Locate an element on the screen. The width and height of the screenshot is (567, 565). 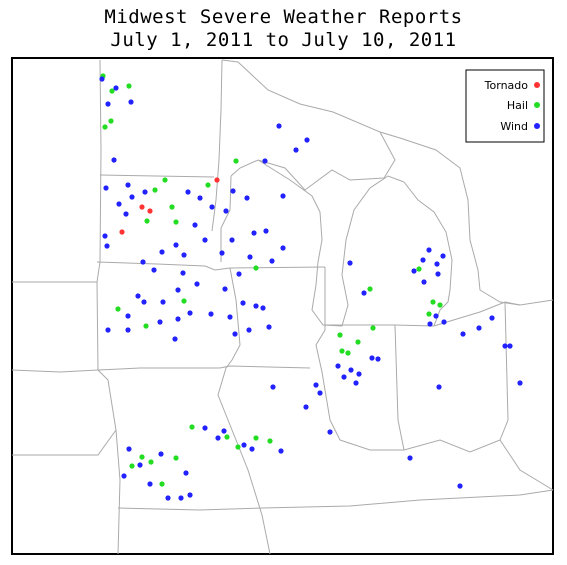
wisconsin-upper-michigan-border is located at coordinates (289, 186).